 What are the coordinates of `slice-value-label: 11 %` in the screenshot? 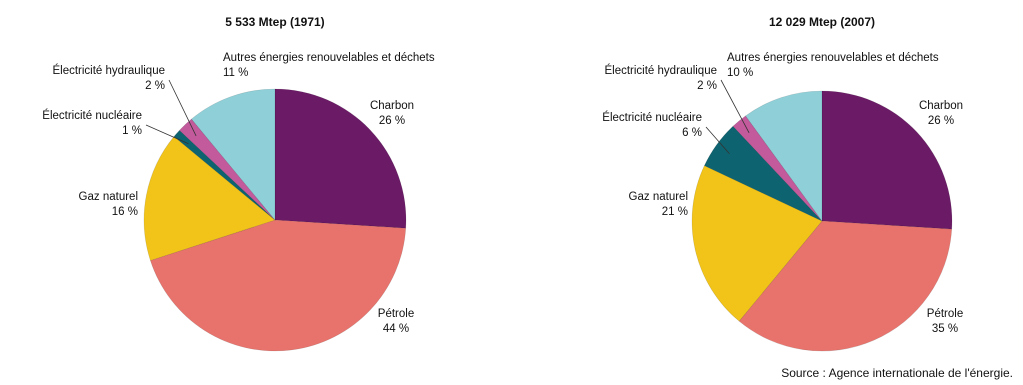 It's located at (235, 73).